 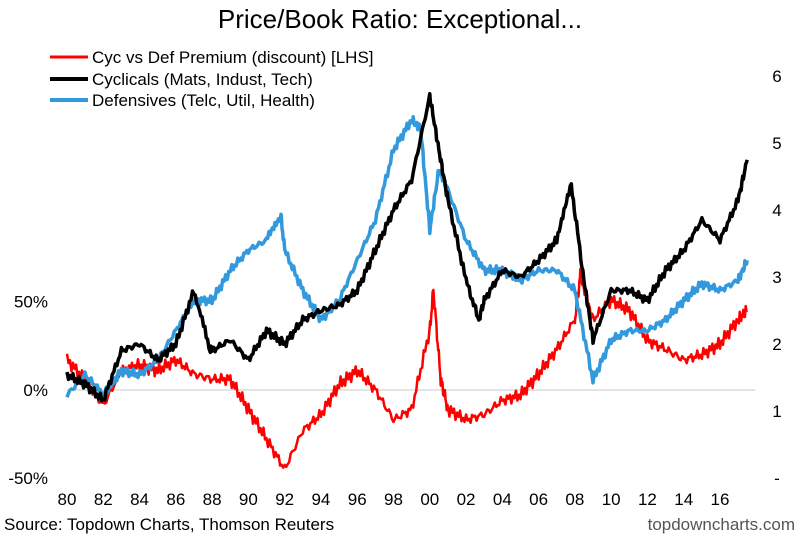 I want to click on right-tick-label: -, so click(x=777, y=478).